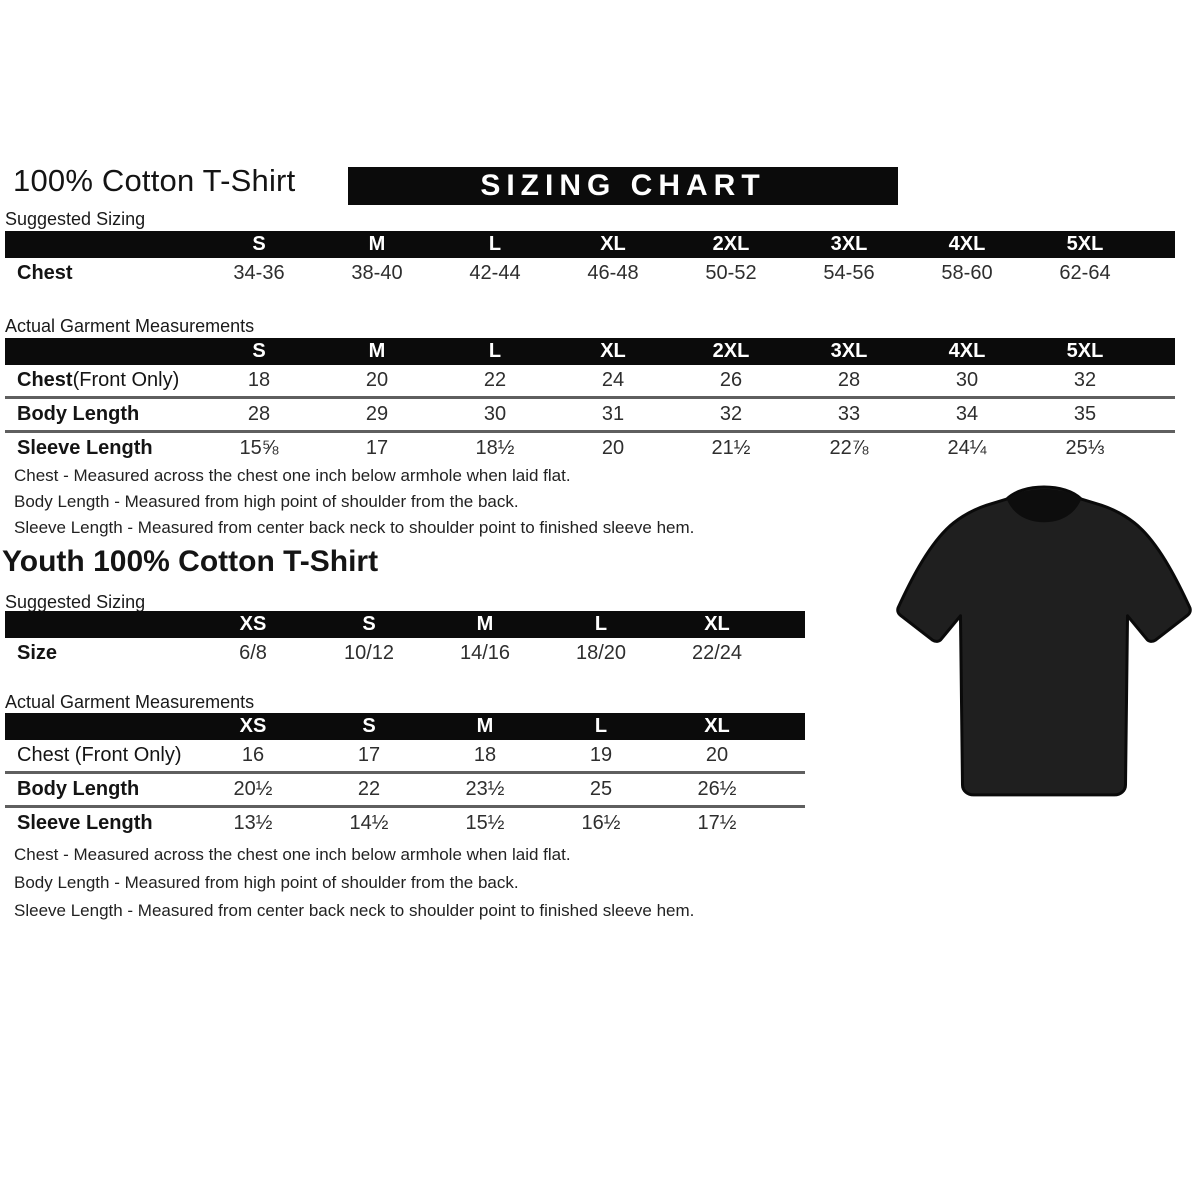  Describe the element at coordinates (78, 789) in the screenshot. I see `row-label: Body Length` at that location.